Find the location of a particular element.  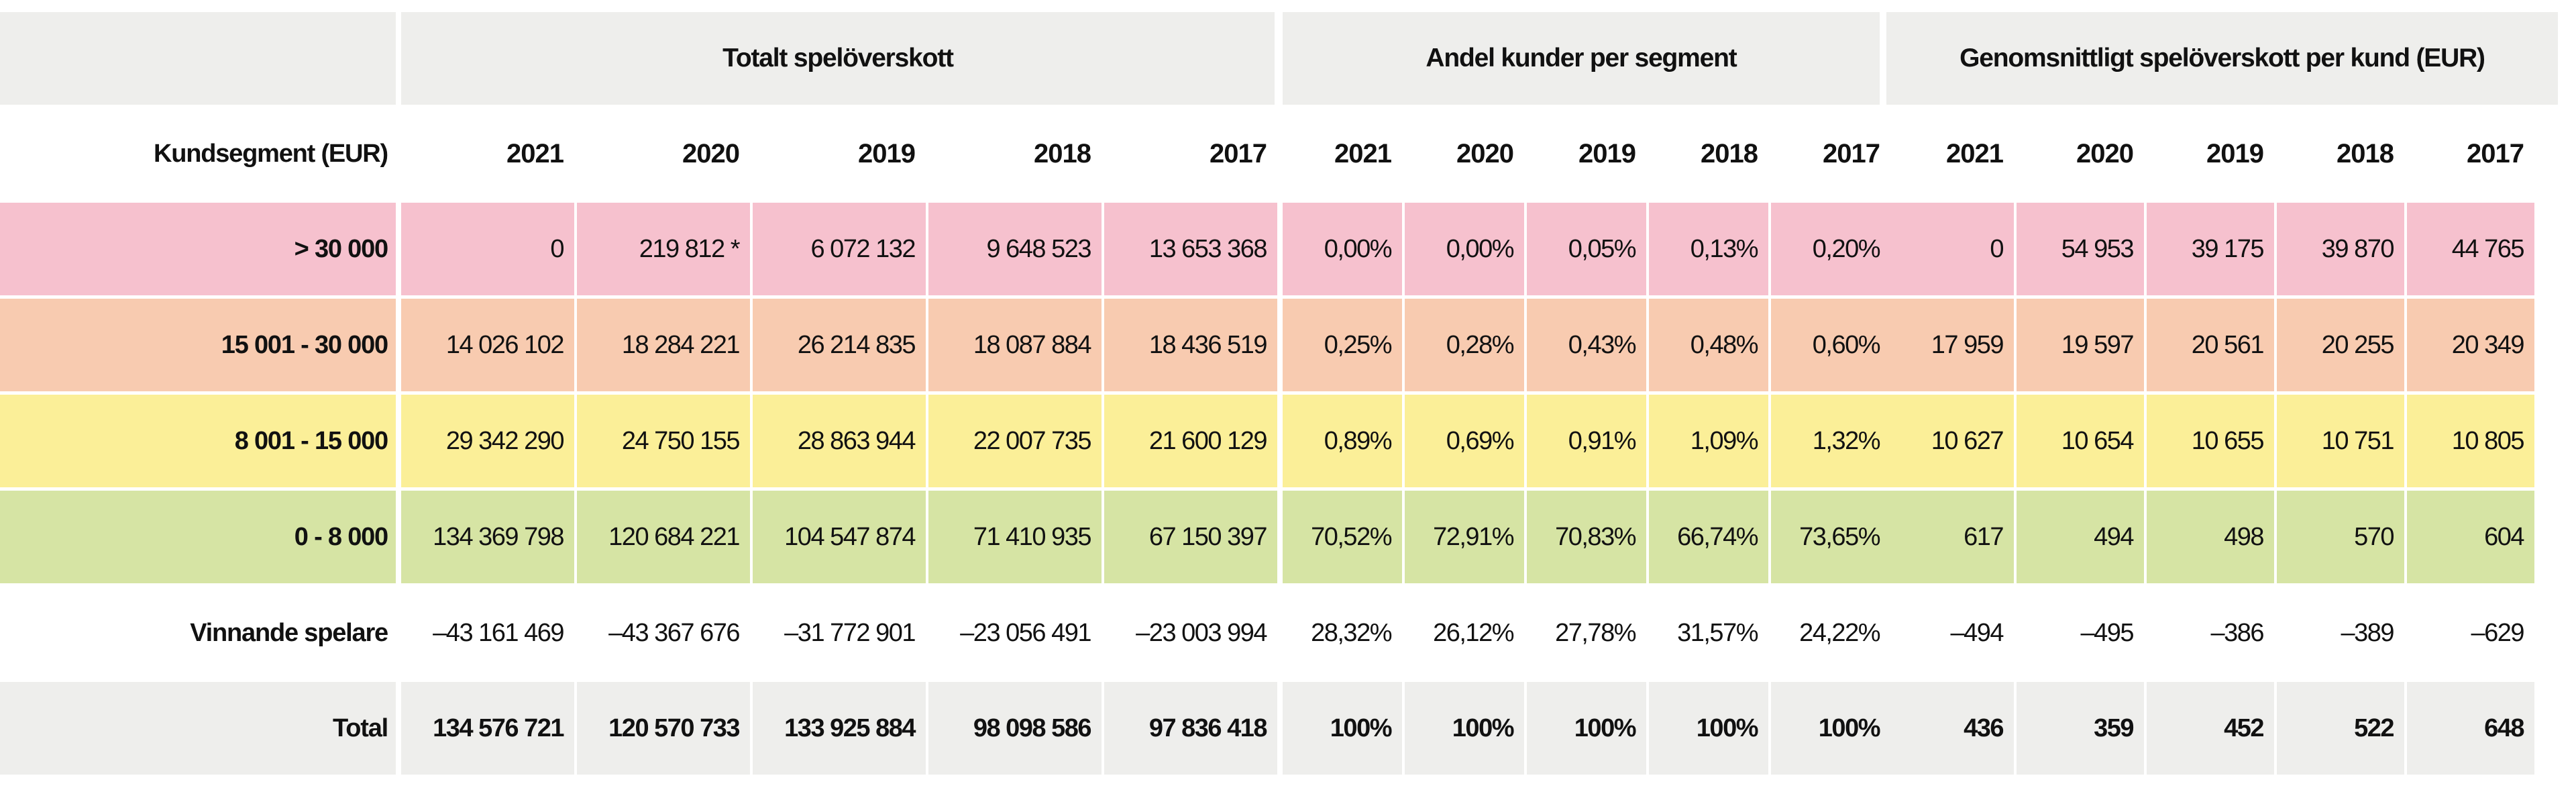

cell-total: 120 684 221 is located at coordinates (663, 537).